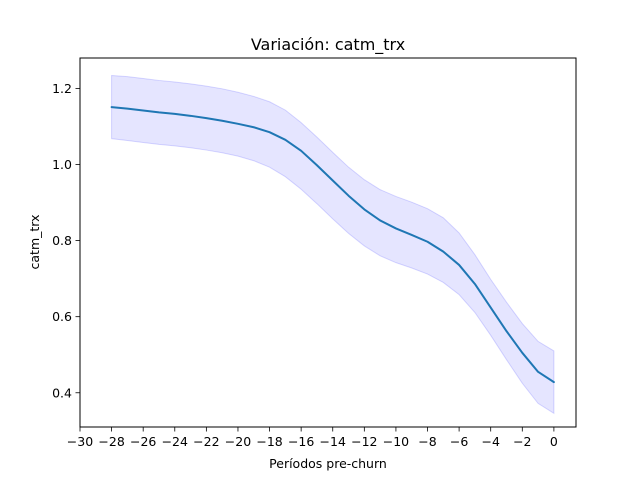 The image size is (640, 480). What do you see at coordinates (554, 441) in the screenshot?
I see `x-tick-label: 0` at bounding box center [554, 441].